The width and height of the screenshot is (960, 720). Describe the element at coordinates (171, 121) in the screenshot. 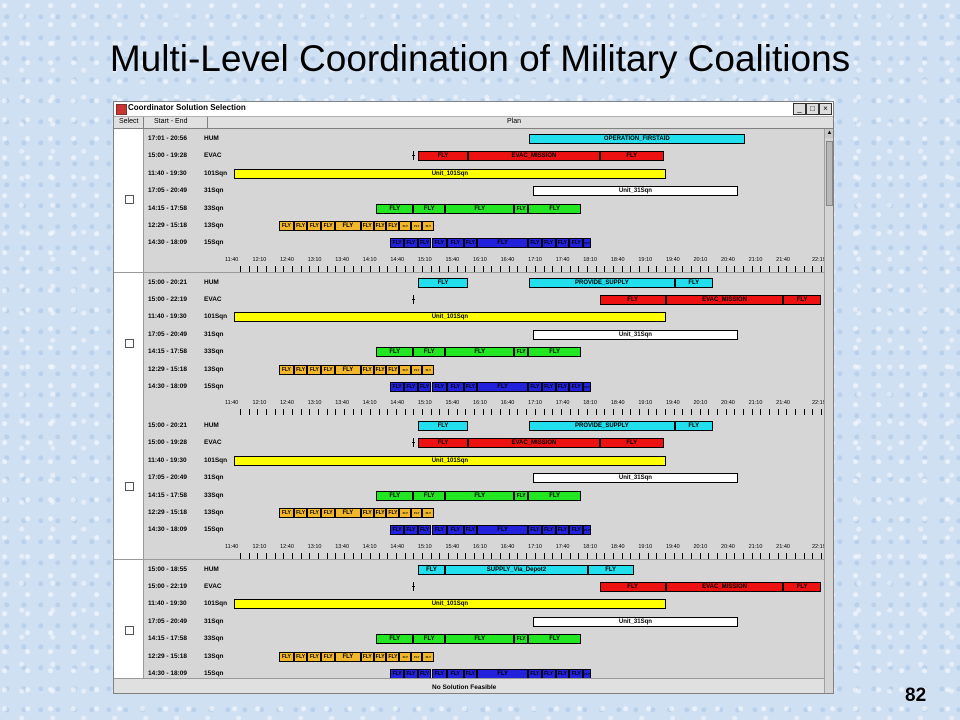

I see `column-header-start-end: Start - End` at that location.